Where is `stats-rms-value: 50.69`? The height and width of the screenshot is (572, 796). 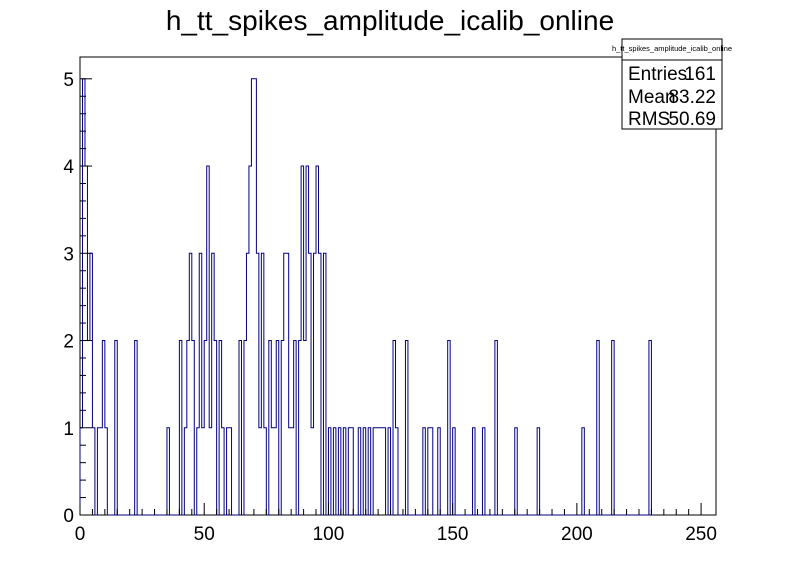
stats-rms-value: 50.69 is located at coordinates (692, 119).